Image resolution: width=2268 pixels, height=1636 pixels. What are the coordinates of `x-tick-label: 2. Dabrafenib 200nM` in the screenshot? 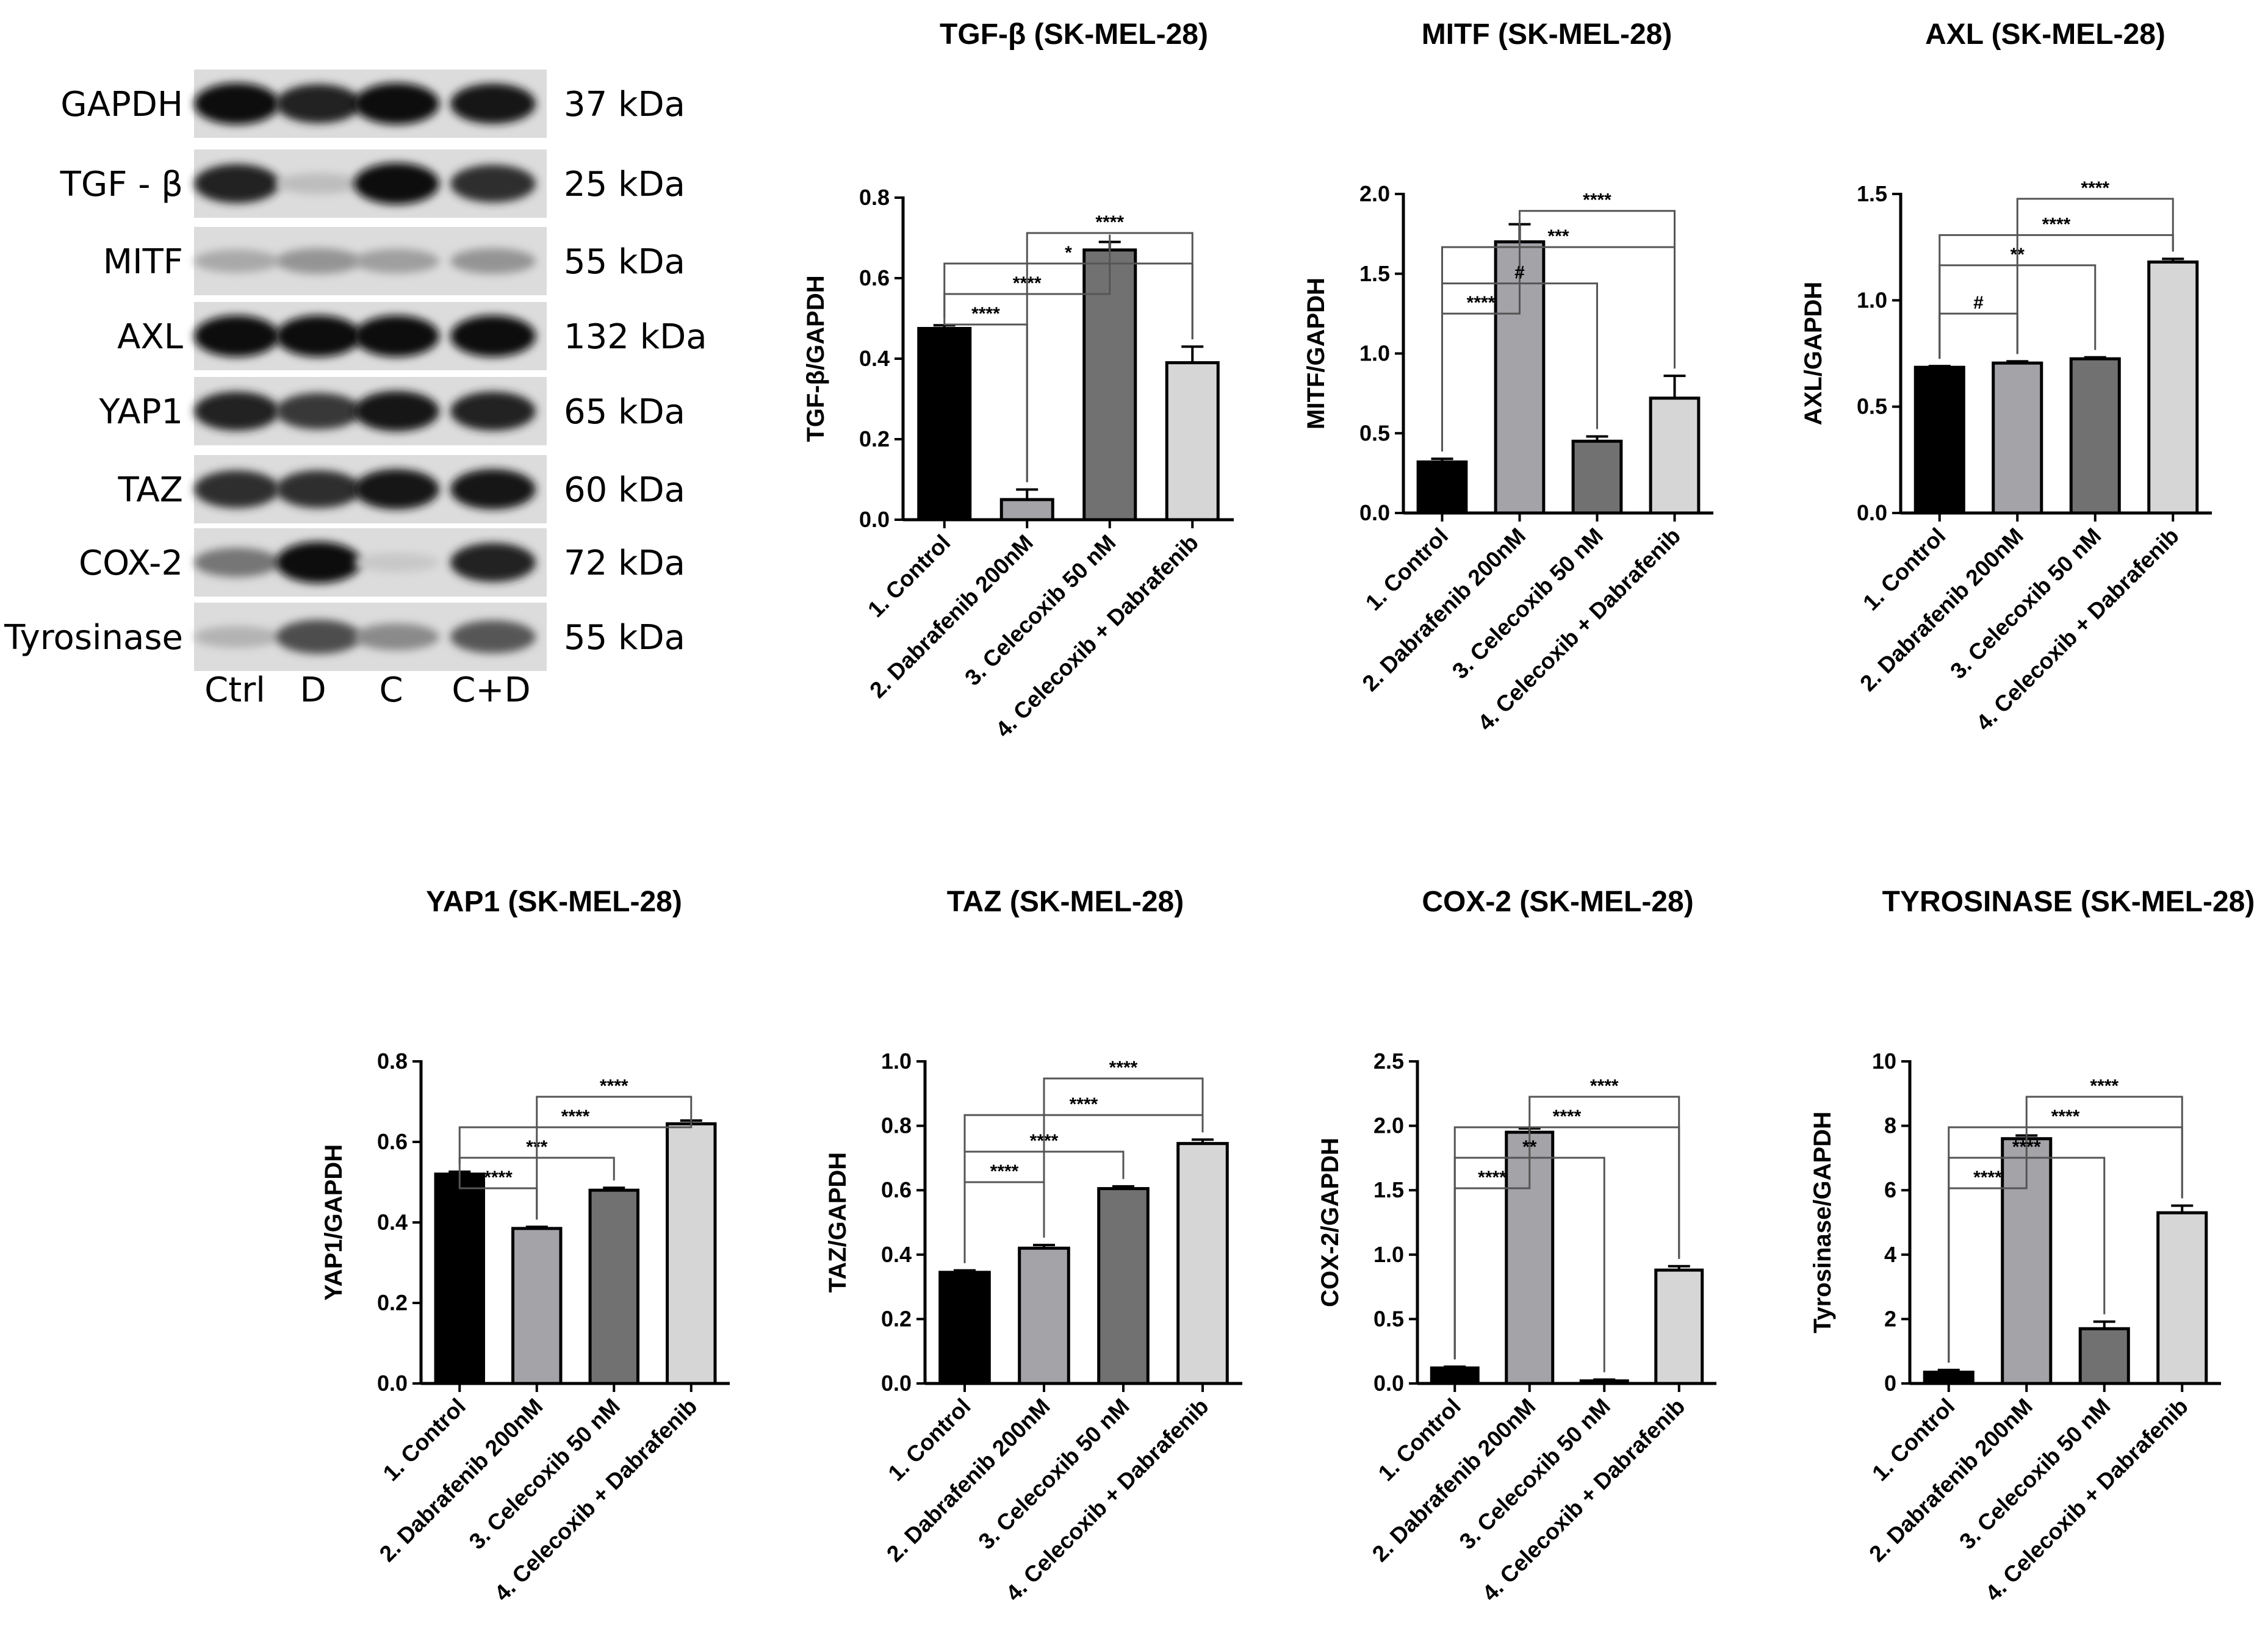 It's located at (951, 617).